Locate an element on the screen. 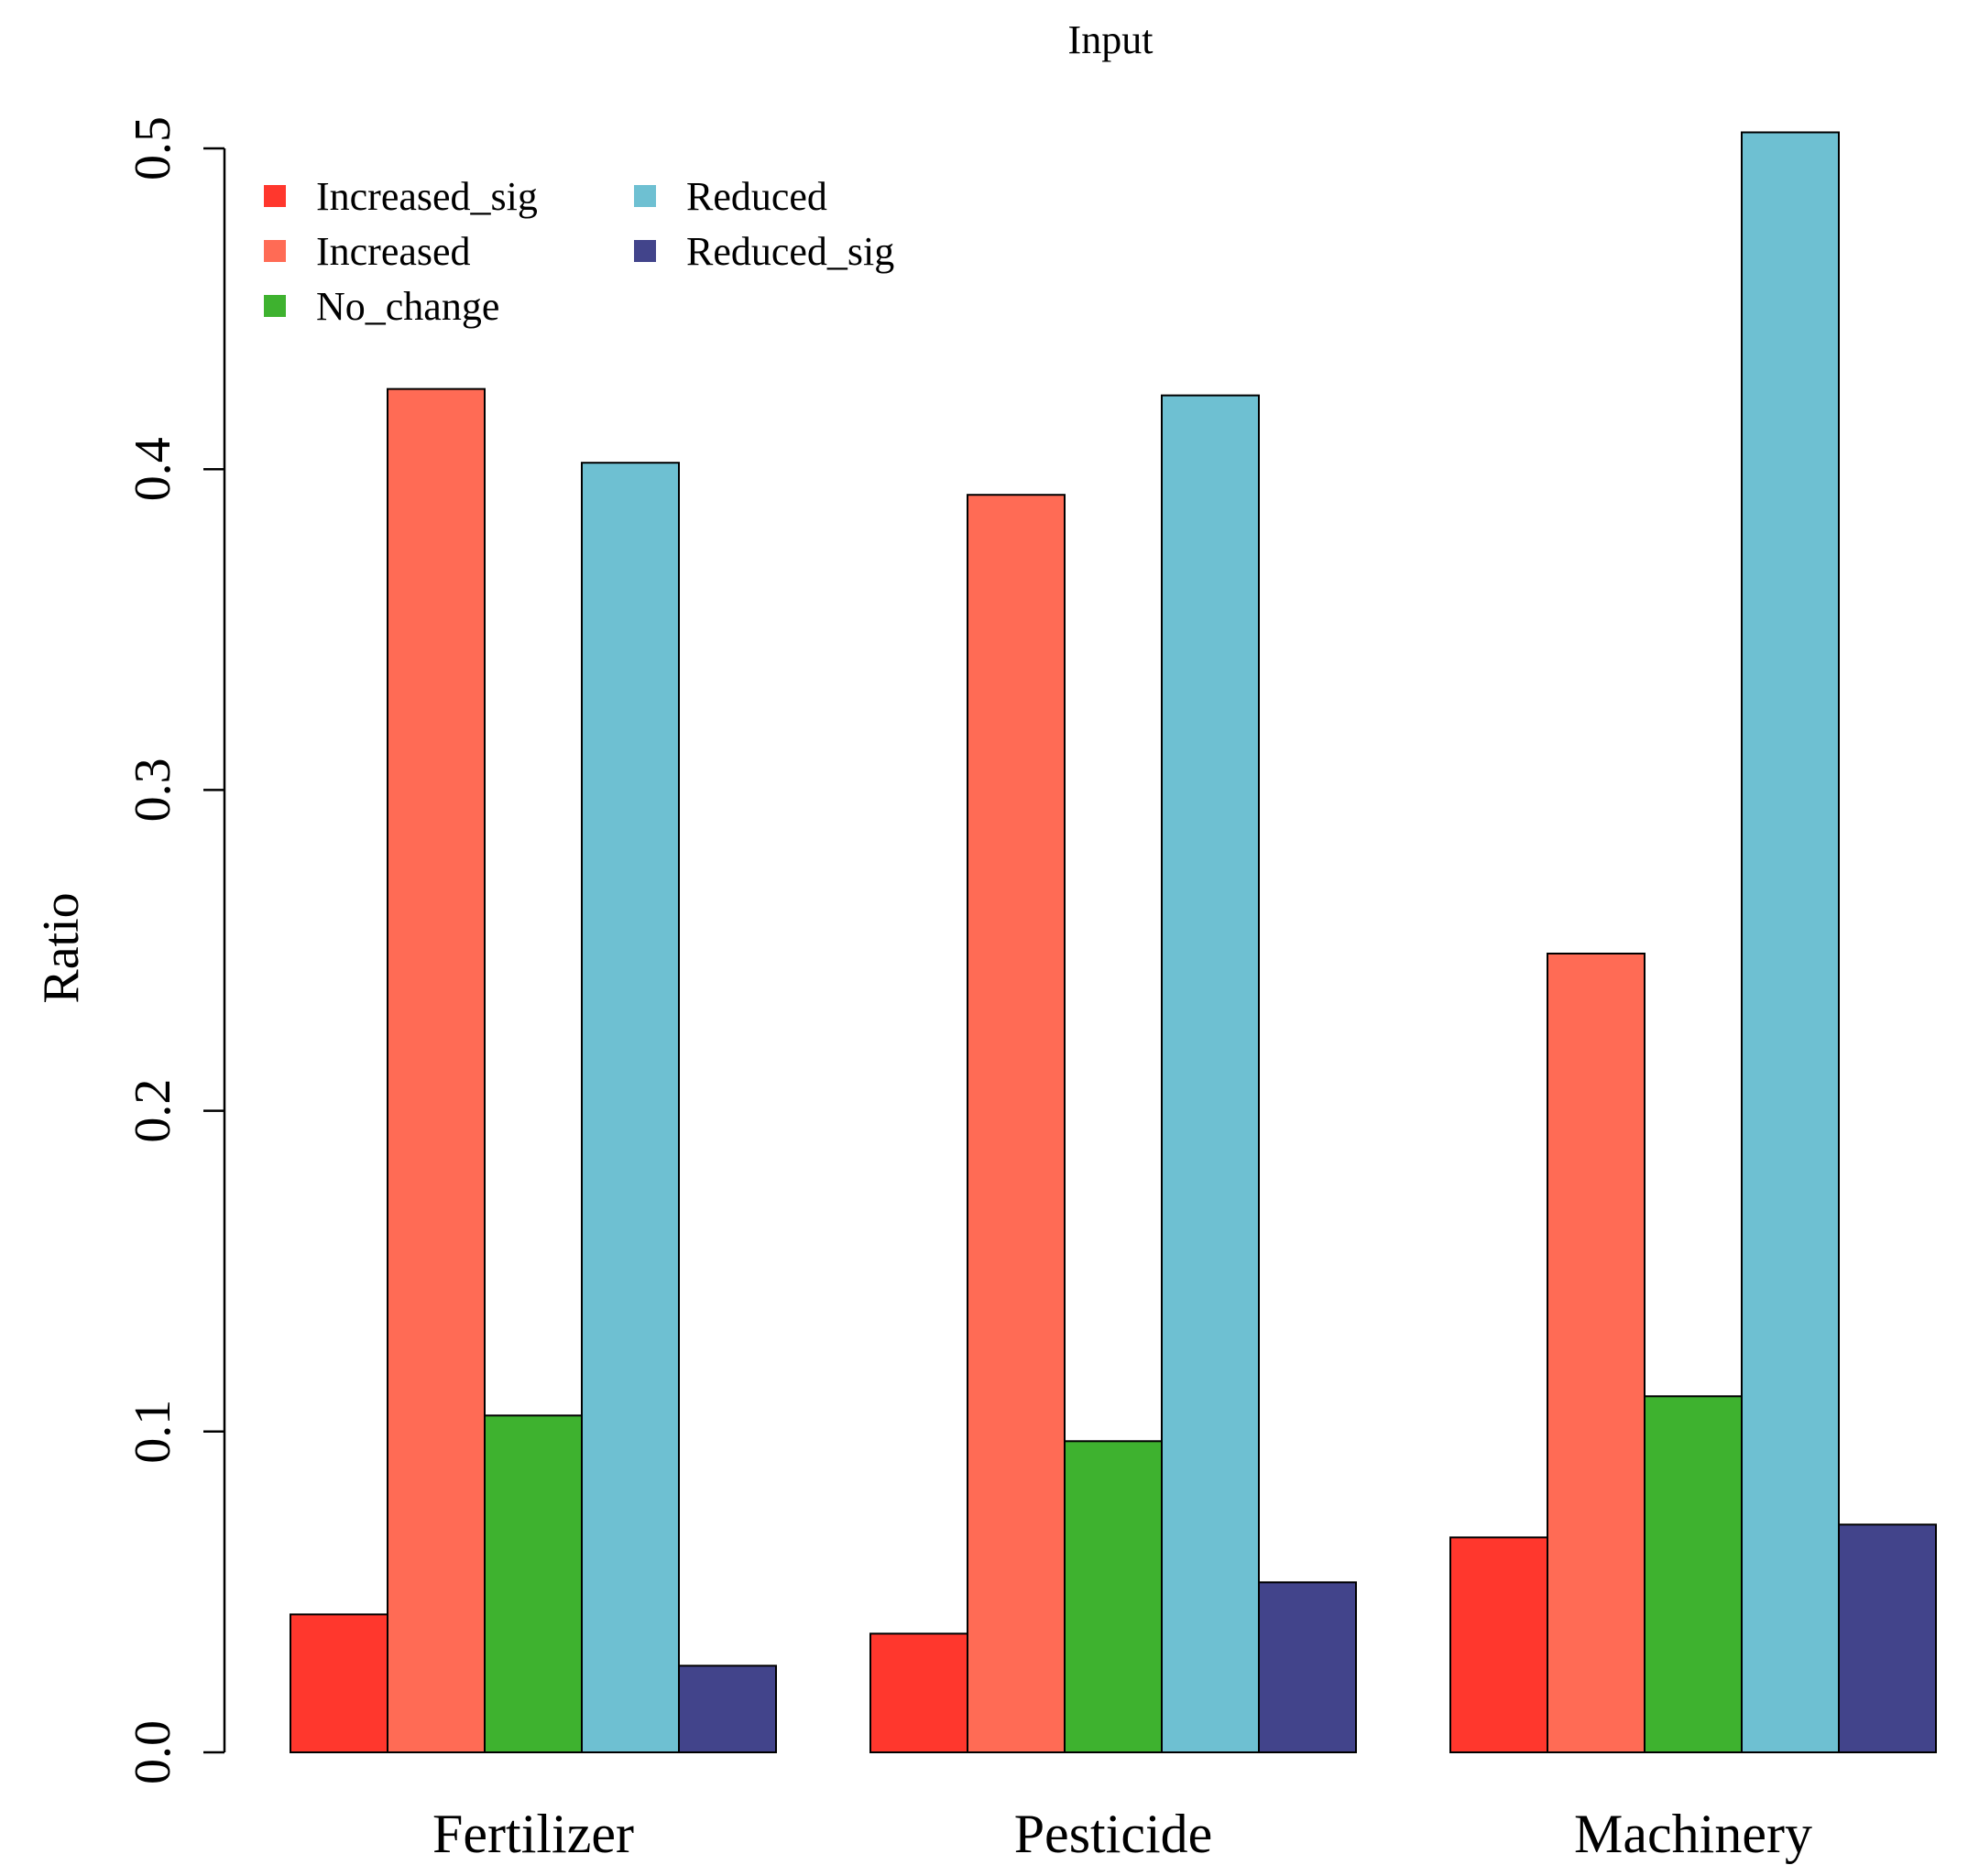 This screenshot has height=1876, width=1968. bar-fertilizer-increased-sig is located at coordinates (339, 1683).